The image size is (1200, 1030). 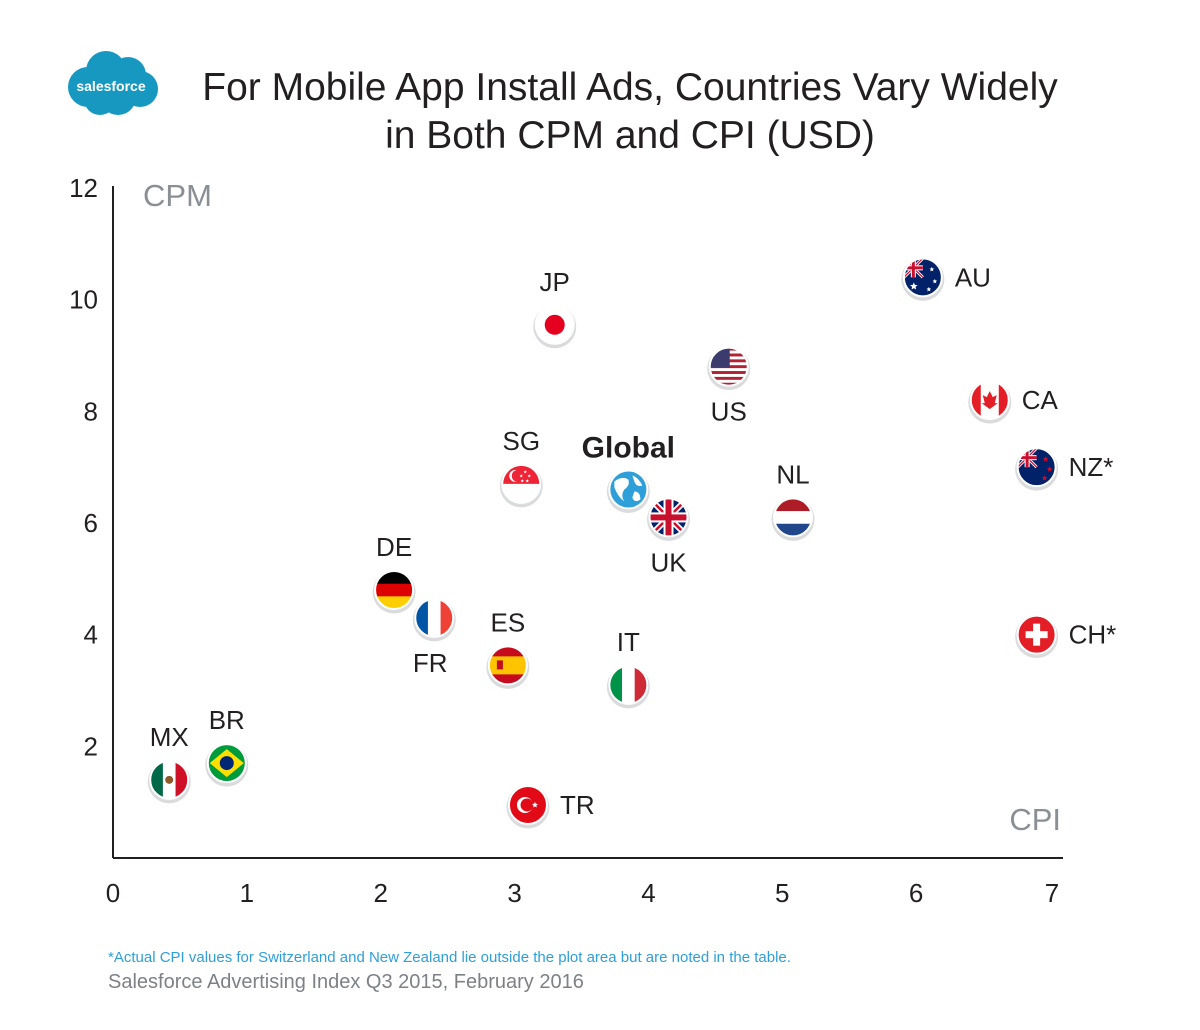 I want to click on data-point: ES, so click(x=508, y=648).